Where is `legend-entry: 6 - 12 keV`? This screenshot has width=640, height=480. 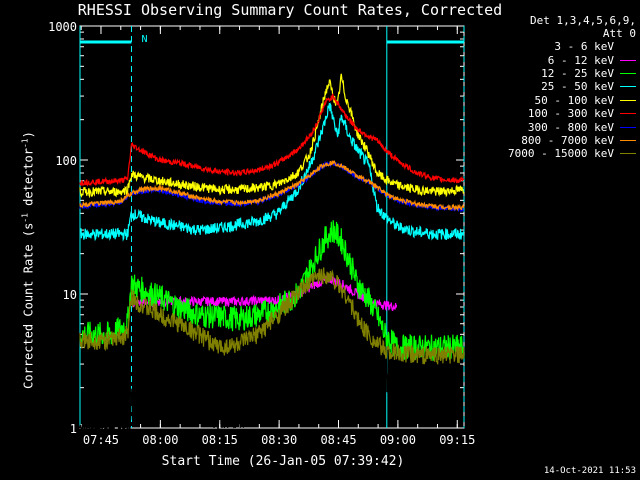 legend-entry: 6 - 12 keV is located at coordinates (560, 60).